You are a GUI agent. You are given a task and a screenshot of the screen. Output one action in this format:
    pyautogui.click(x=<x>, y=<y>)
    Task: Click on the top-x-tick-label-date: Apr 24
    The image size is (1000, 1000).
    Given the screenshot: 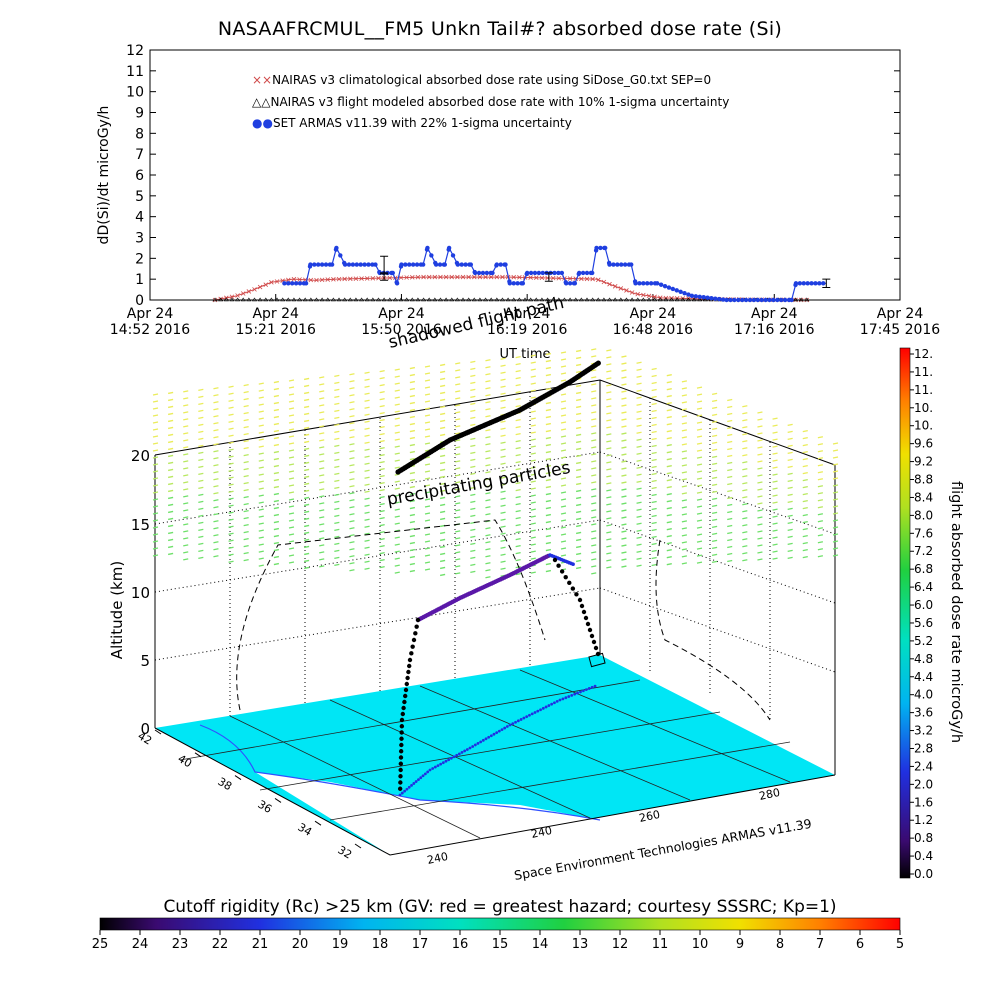 What is the action you would take?
    pyautogui.click(x=653, y=314)
    